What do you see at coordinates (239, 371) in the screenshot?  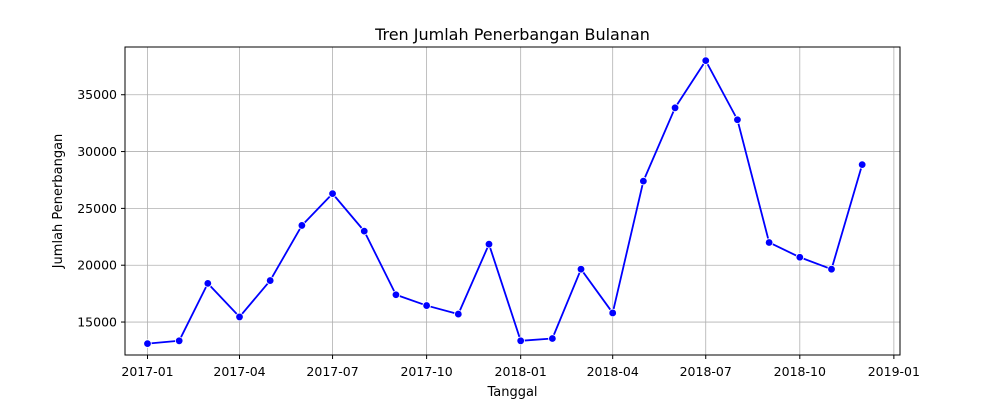 I see `x-tick-label: 2017-04` at bounding box center [239, 371].